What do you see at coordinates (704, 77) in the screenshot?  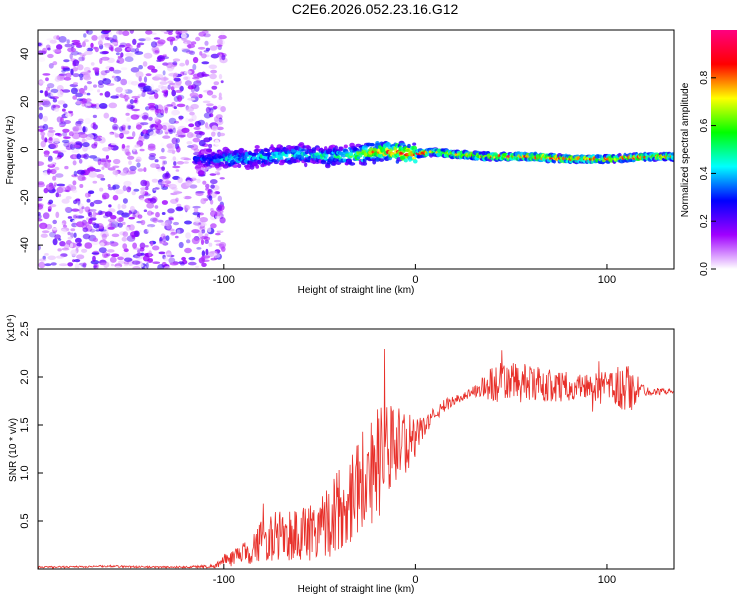 I see `colorbar-tick-label: 0.8` at bounding box center [704, 77].